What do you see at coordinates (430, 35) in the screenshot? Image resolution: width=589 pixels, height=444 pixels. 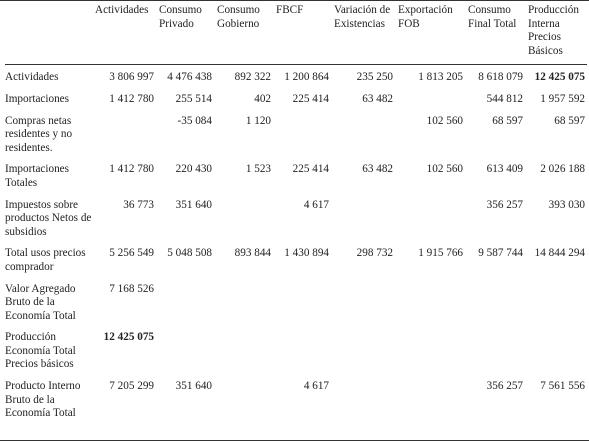 I see `column-header-exportacion-fob: Exportación FOB` at bounding box center [430, 35].